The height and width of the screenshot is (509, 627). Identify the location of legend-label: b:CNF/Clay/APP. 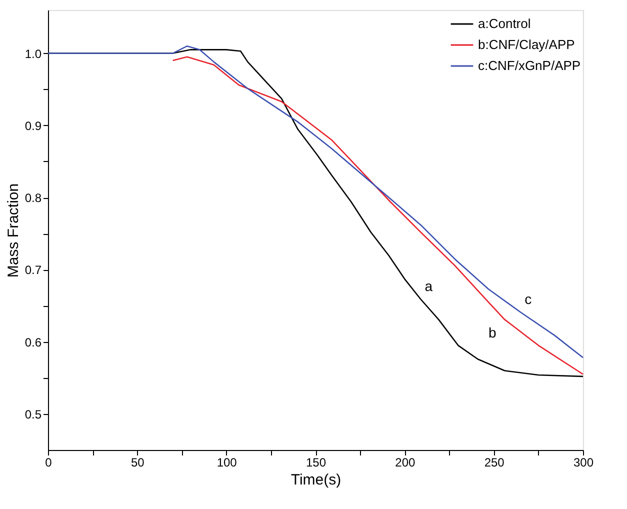
(526, 44).